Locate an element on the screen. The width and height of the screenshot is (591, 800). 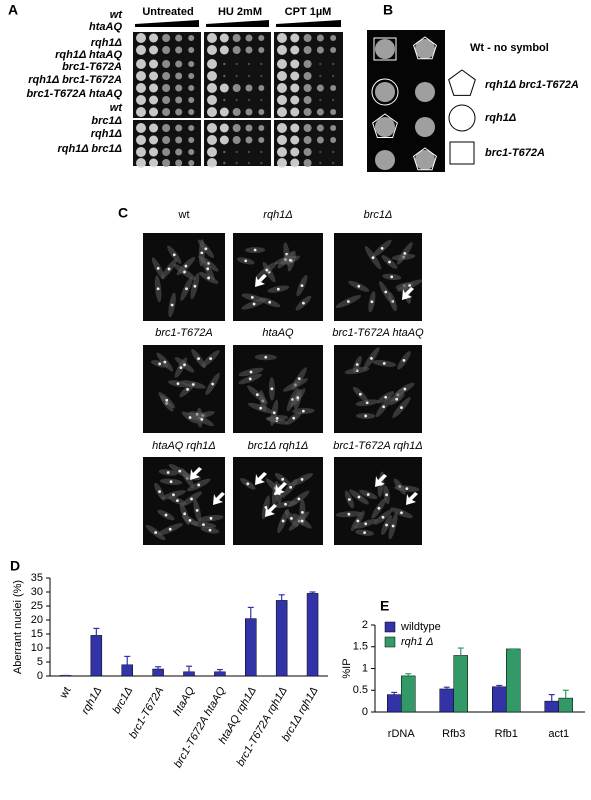
y-tick-label: 5 is located at coordinates (40, 662).